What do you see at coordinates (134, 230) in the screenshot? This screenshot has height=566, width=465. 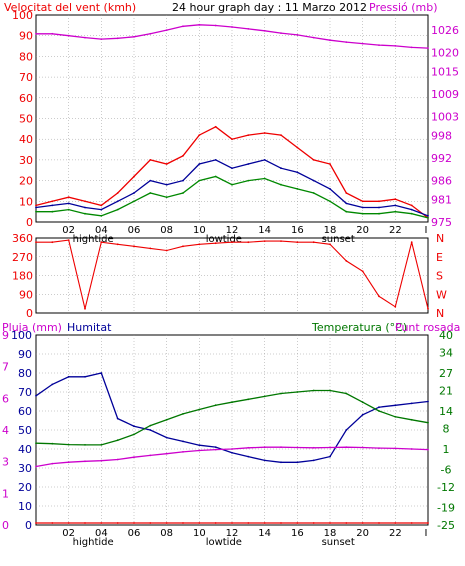 I see `time-tick-label: 06` at bounding box center [134, 230].